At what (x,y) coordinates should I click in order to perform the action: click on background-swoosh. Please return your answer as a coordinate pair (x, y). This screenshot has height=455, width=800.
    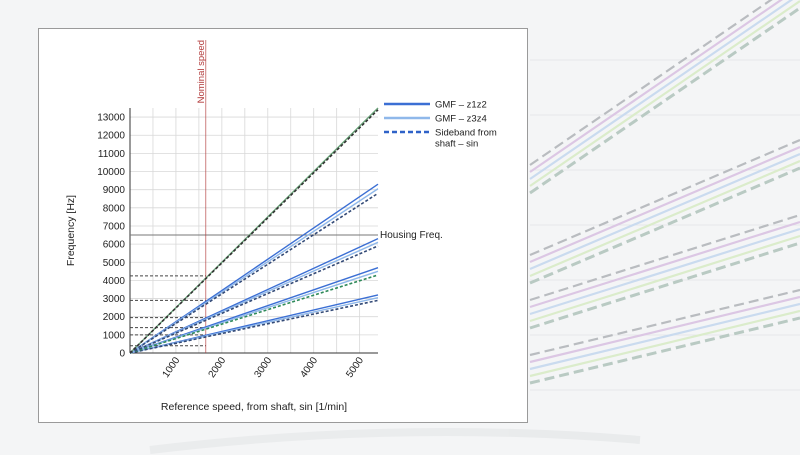
    Looking at the image, I should click on (395, 441).